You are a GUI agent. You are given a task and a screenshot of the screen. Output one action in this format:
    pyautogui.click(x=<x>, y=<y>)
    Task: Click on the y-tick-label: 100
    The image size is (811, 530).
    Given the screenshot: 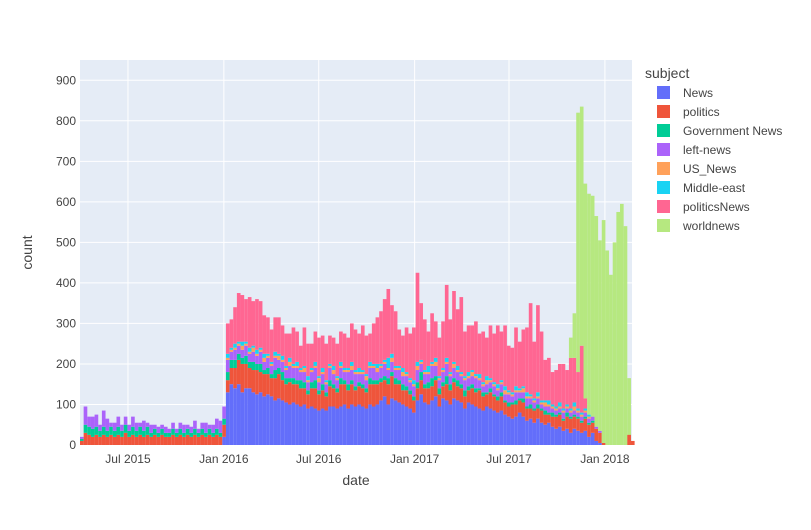 What is the action you would take?
    pyautogui.click(x=66, y=404)
    